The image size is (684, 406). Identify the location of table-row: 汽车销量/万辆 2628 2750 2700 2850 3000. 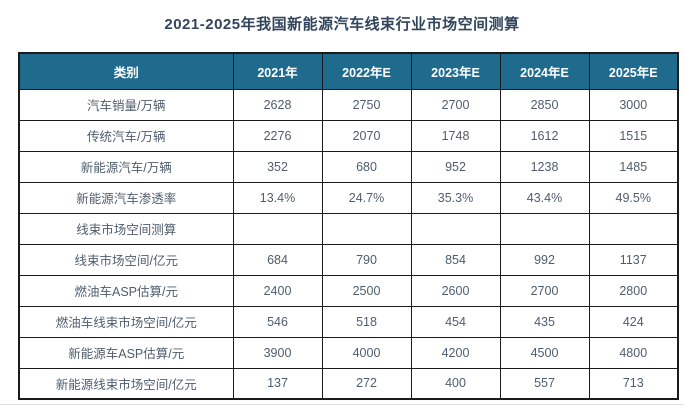
(348, 104).